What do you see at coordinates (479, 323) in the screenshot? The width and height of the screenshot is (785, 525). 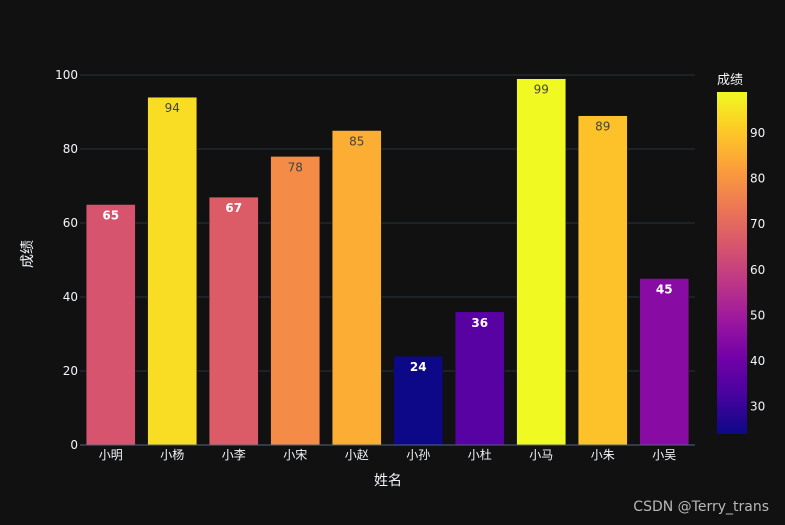 I see `bar-value-label: 36` at bounding box center [479, 323].